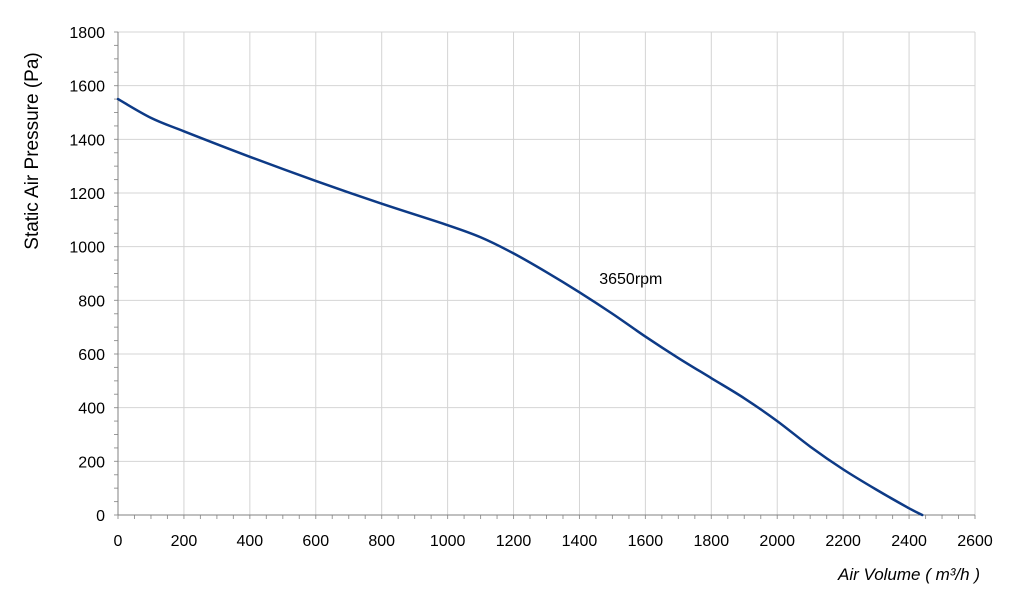 This screenshot has height=610, width=1024. What do you see at coordinates (87, 248) in the screenshot?
I see `y-tick-label: 1000` at bounding box center [87, 248].